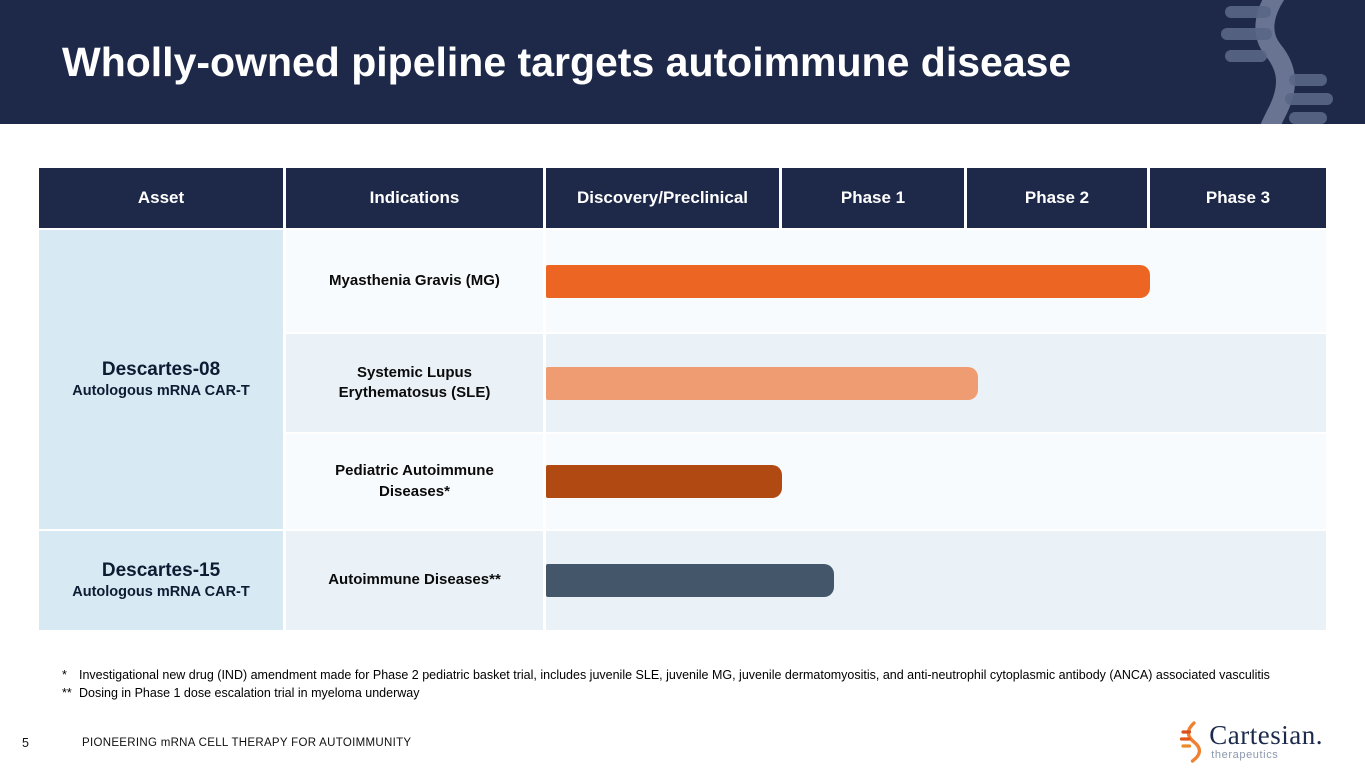 The height and width of the screenshot is (768, 1365). What do you see at coordinates (64, 675) in the screenshot?
I see `footnote-marker: *` at bounding box center [64, 675].